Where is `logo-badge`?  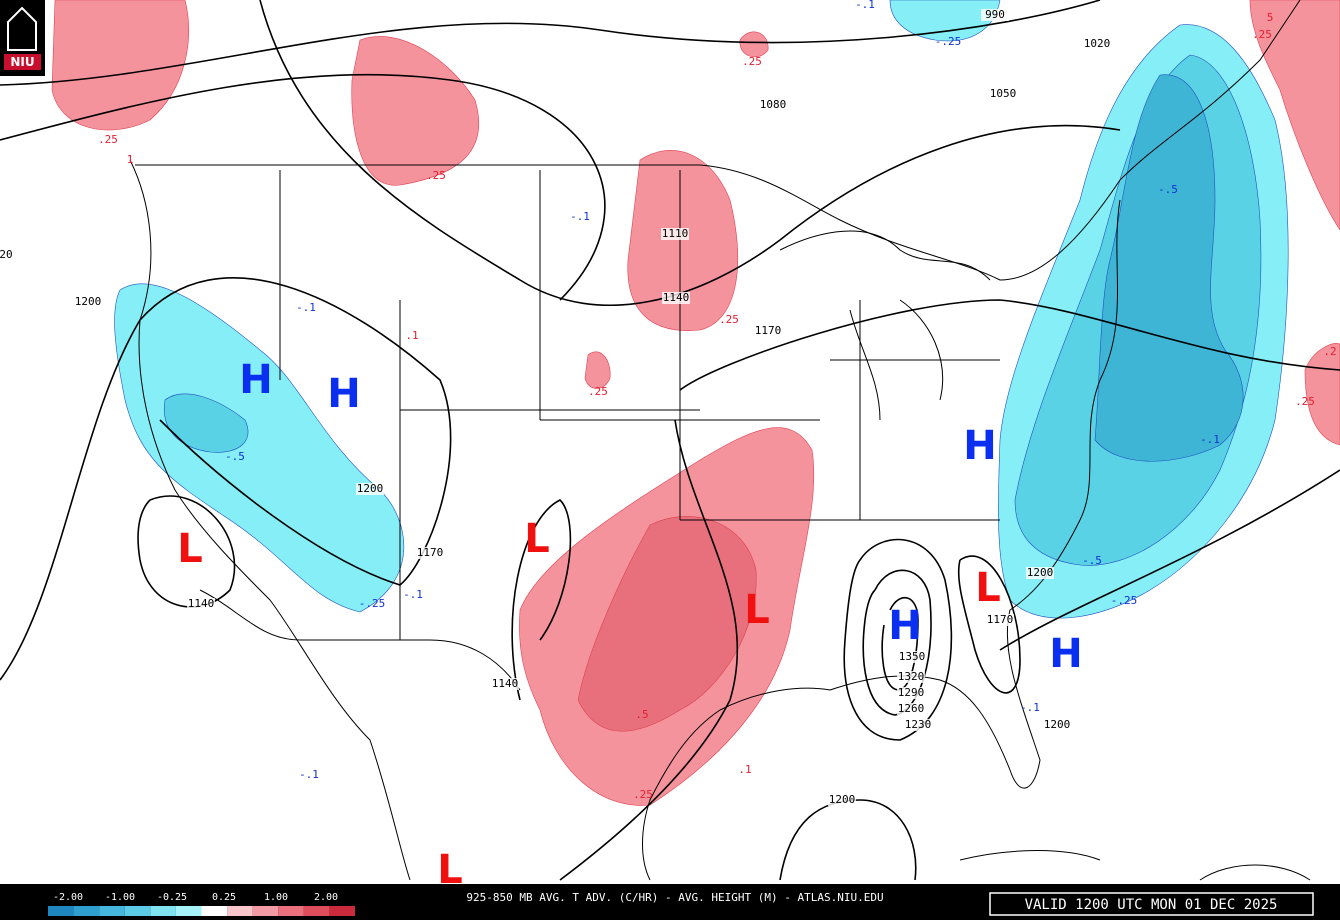
logo-badge is located at coordinates (22, 62).